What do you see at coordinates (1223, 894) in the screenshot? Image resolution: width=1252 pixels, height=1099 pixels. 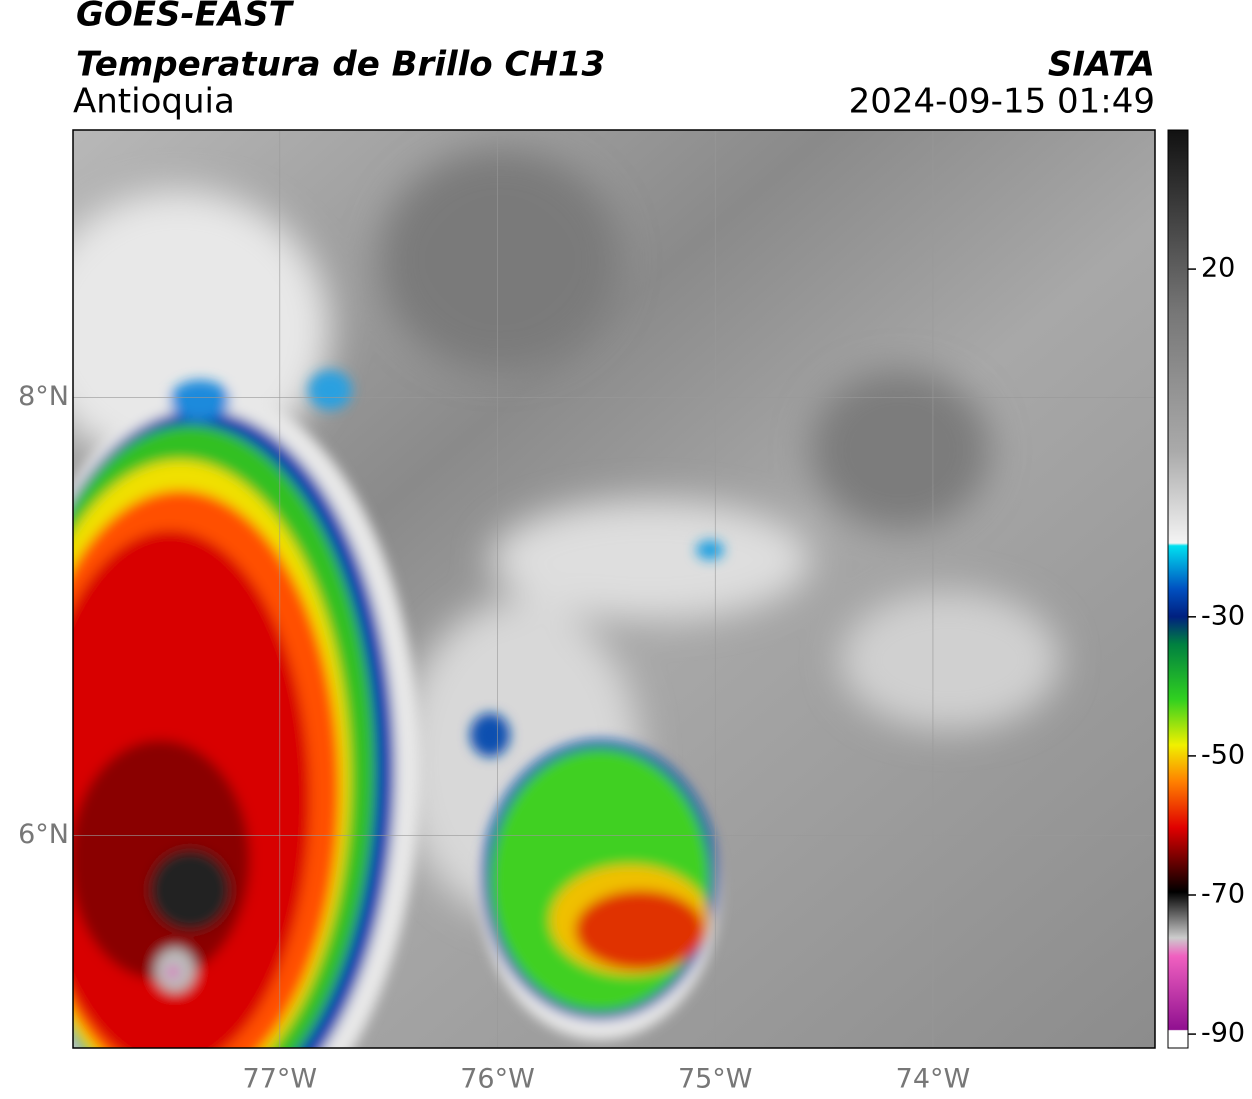 I see `colorbar-tick-label: -70` at bounding box center [1223, 894].